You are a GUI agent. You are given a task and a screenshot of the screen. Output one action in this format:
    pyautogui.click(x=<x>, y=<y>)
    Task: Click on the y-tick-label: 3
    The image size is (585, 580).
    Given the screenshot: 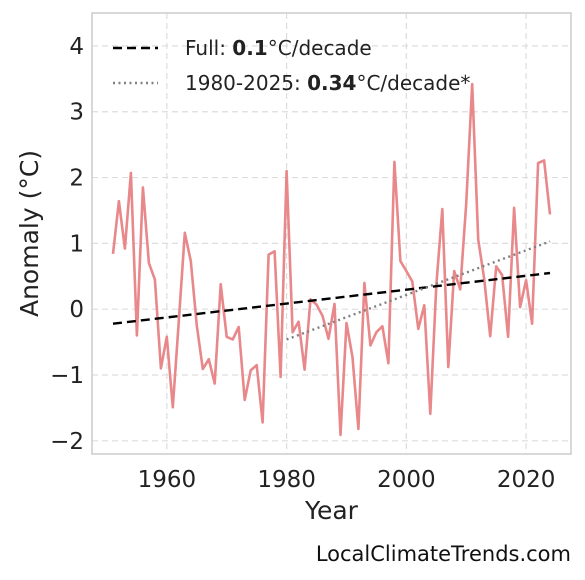 What is the action you would take?
    pyautogui.click(x=76, y=113)
    